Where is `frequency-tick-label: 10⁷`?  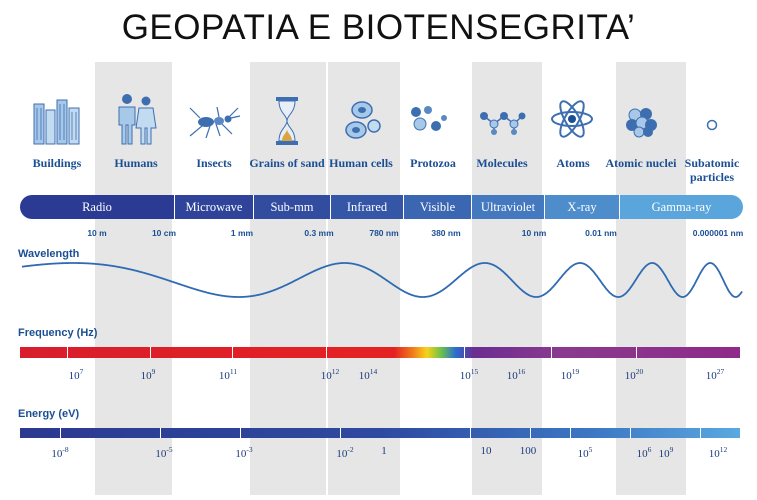 frequency-tick-label: 10⁷ is located at coordinates (76, 374).